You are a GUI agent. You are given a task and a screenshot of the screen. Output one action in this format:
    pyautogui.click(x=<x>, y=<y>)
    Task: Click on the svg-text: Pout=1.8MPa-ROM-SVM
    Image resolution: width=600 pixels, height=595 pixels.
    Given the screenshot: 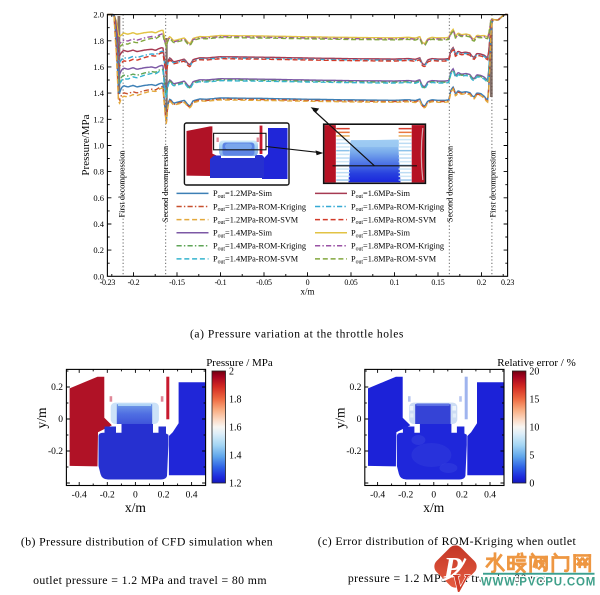 What is the action you would take?
    pyautogui.click(x=394, y=260)
    